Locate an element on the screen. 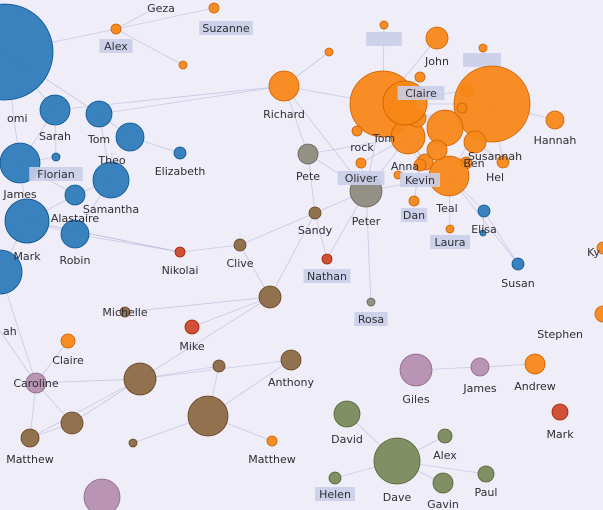 This screenshot has width=603, height=510. label-matthew: Matthew is located at coordinates (30, 459).